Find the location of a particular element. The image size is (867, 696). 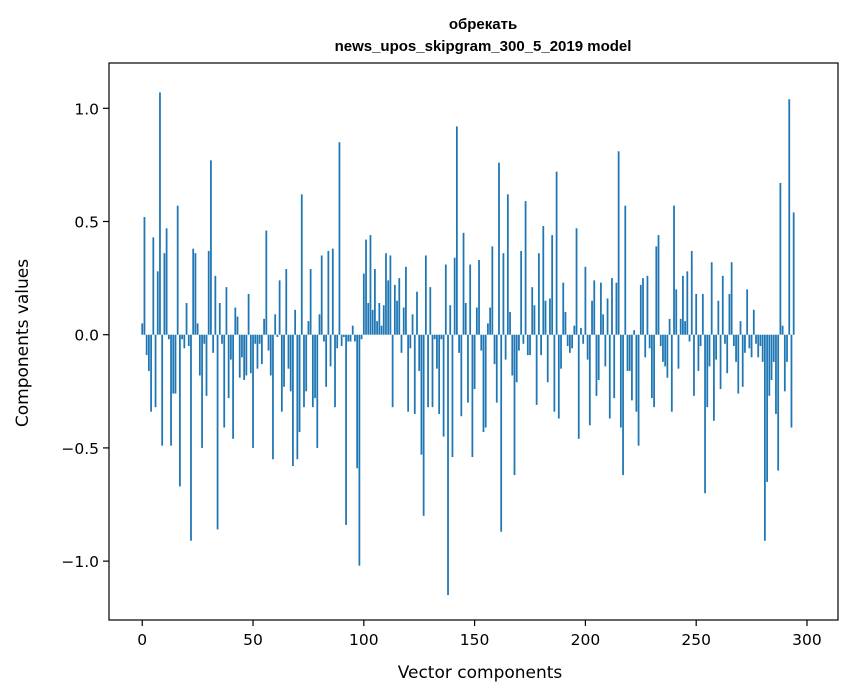

y-axis-label: Components values is located at coordinates (23, 343).